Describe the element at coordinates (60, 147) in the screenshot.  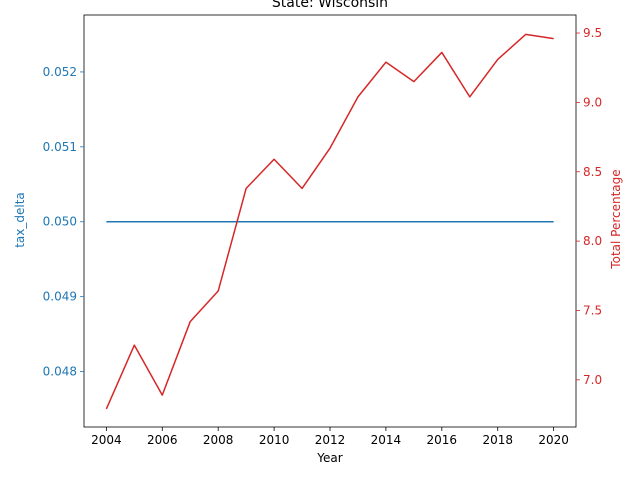
I see `left-y-tick-label: 0.051` at that location.